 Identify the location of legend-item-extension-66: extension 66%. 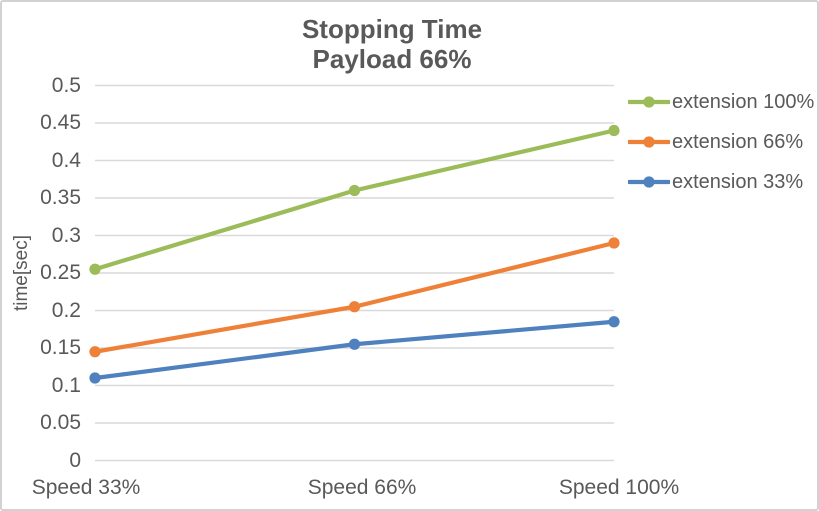
(715, 142).